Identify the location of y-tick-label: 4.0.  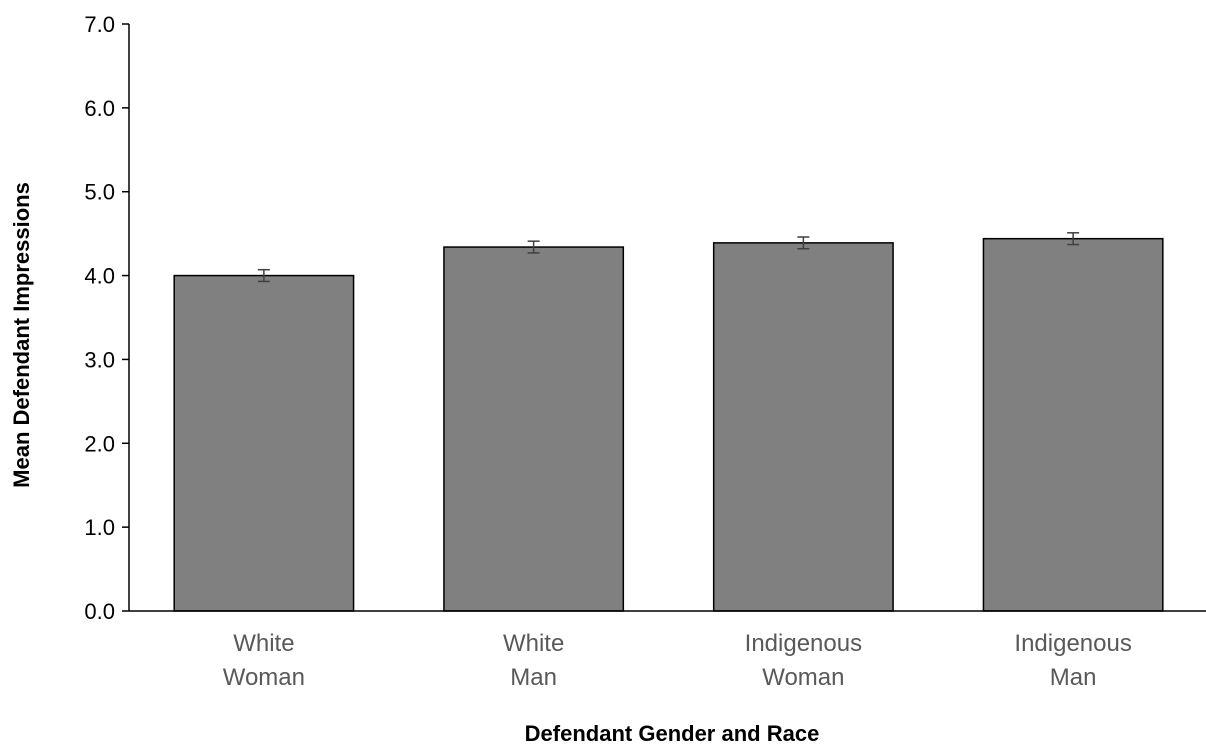
(99, 276).